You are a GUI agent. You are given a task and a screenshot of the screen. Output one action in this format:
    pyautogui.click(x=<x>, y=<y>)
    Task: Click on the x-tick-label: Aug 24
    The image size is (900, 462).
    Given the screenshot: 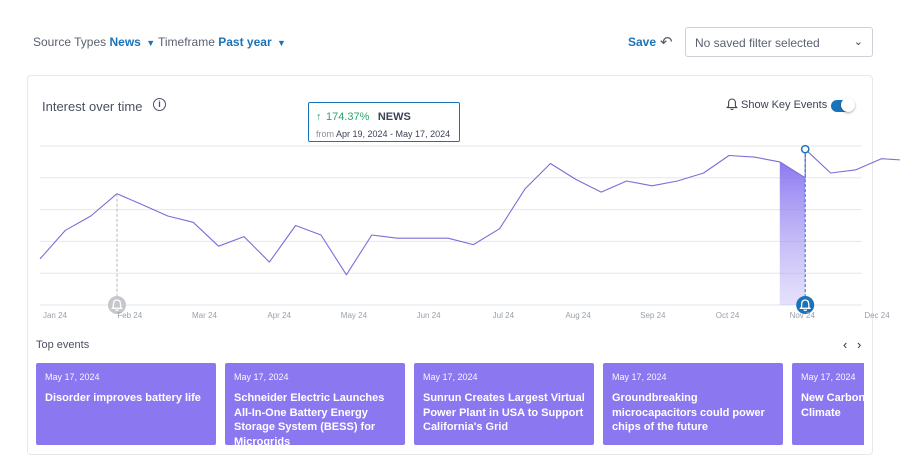 What is the action you would take?
    pyautogui.click(x=578, y=315)
    